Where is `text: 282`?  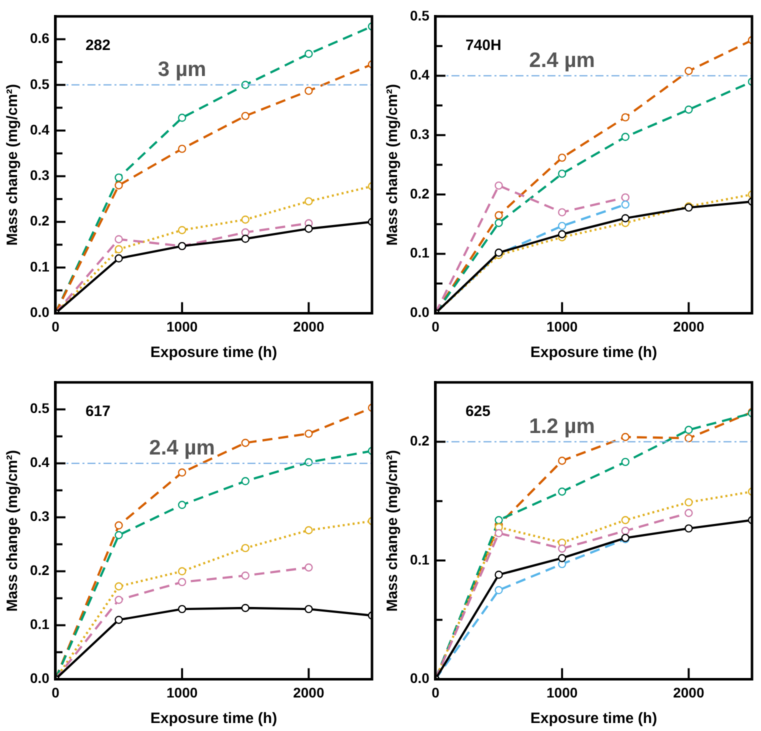
text: 282 is located at coordinates (97, 45).